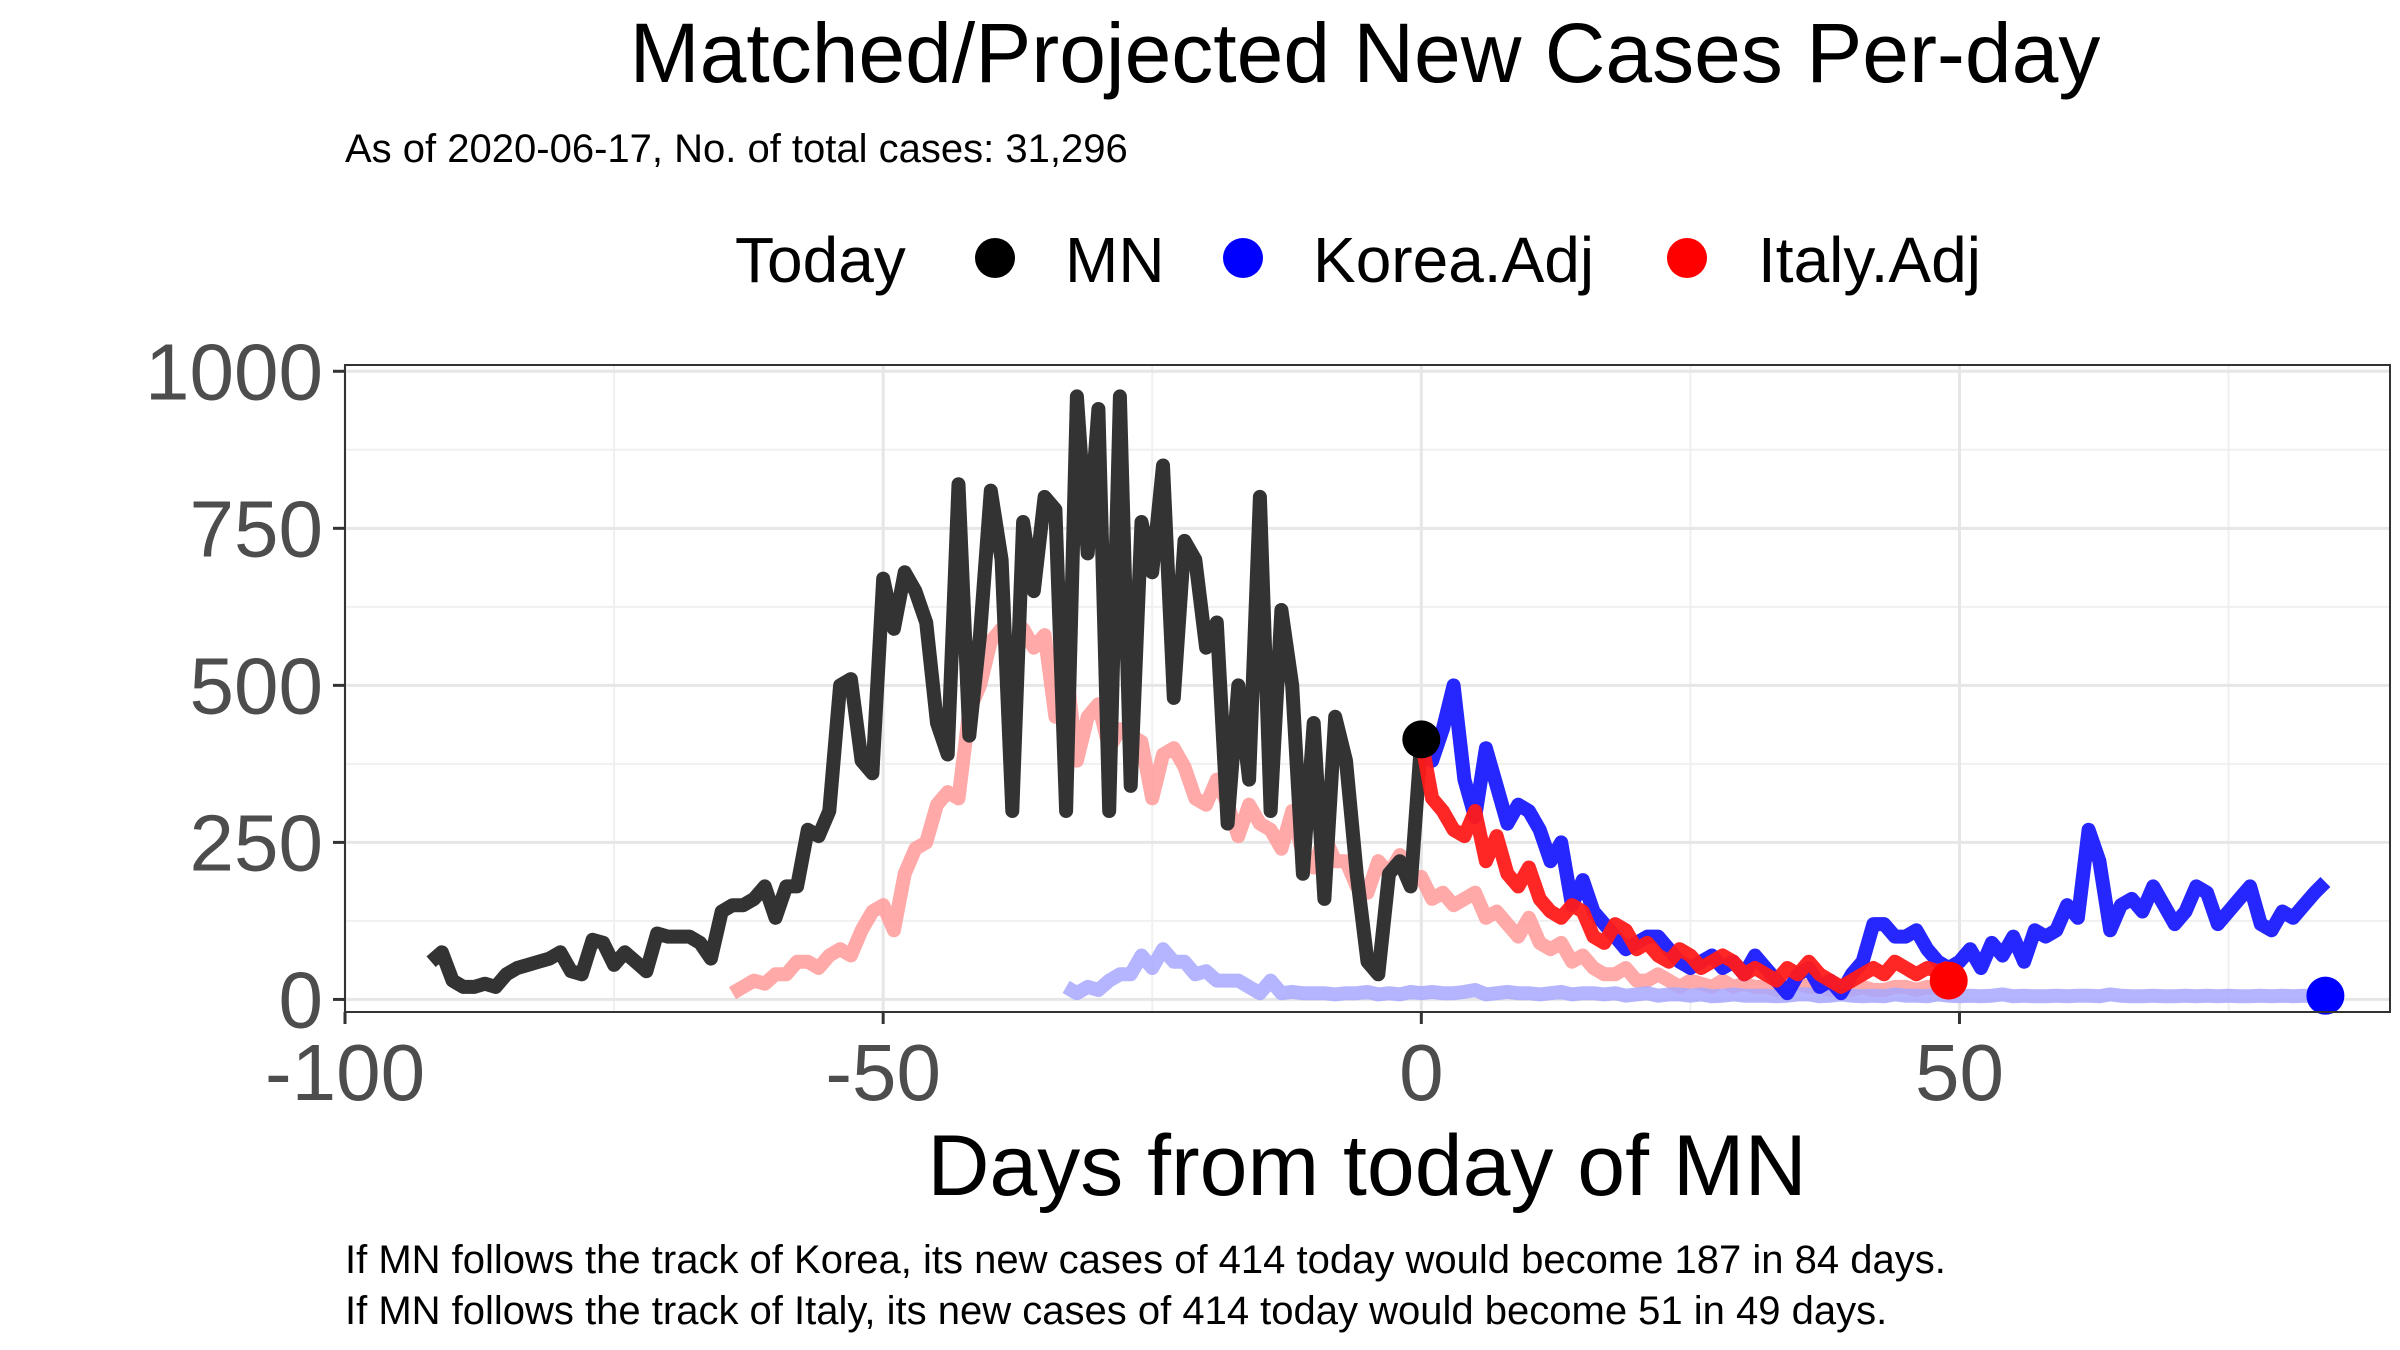 Image resolution: width=2400 pixels, height=1350 pixels. I want to click on y-tick-label: 0, so click(301, 999).